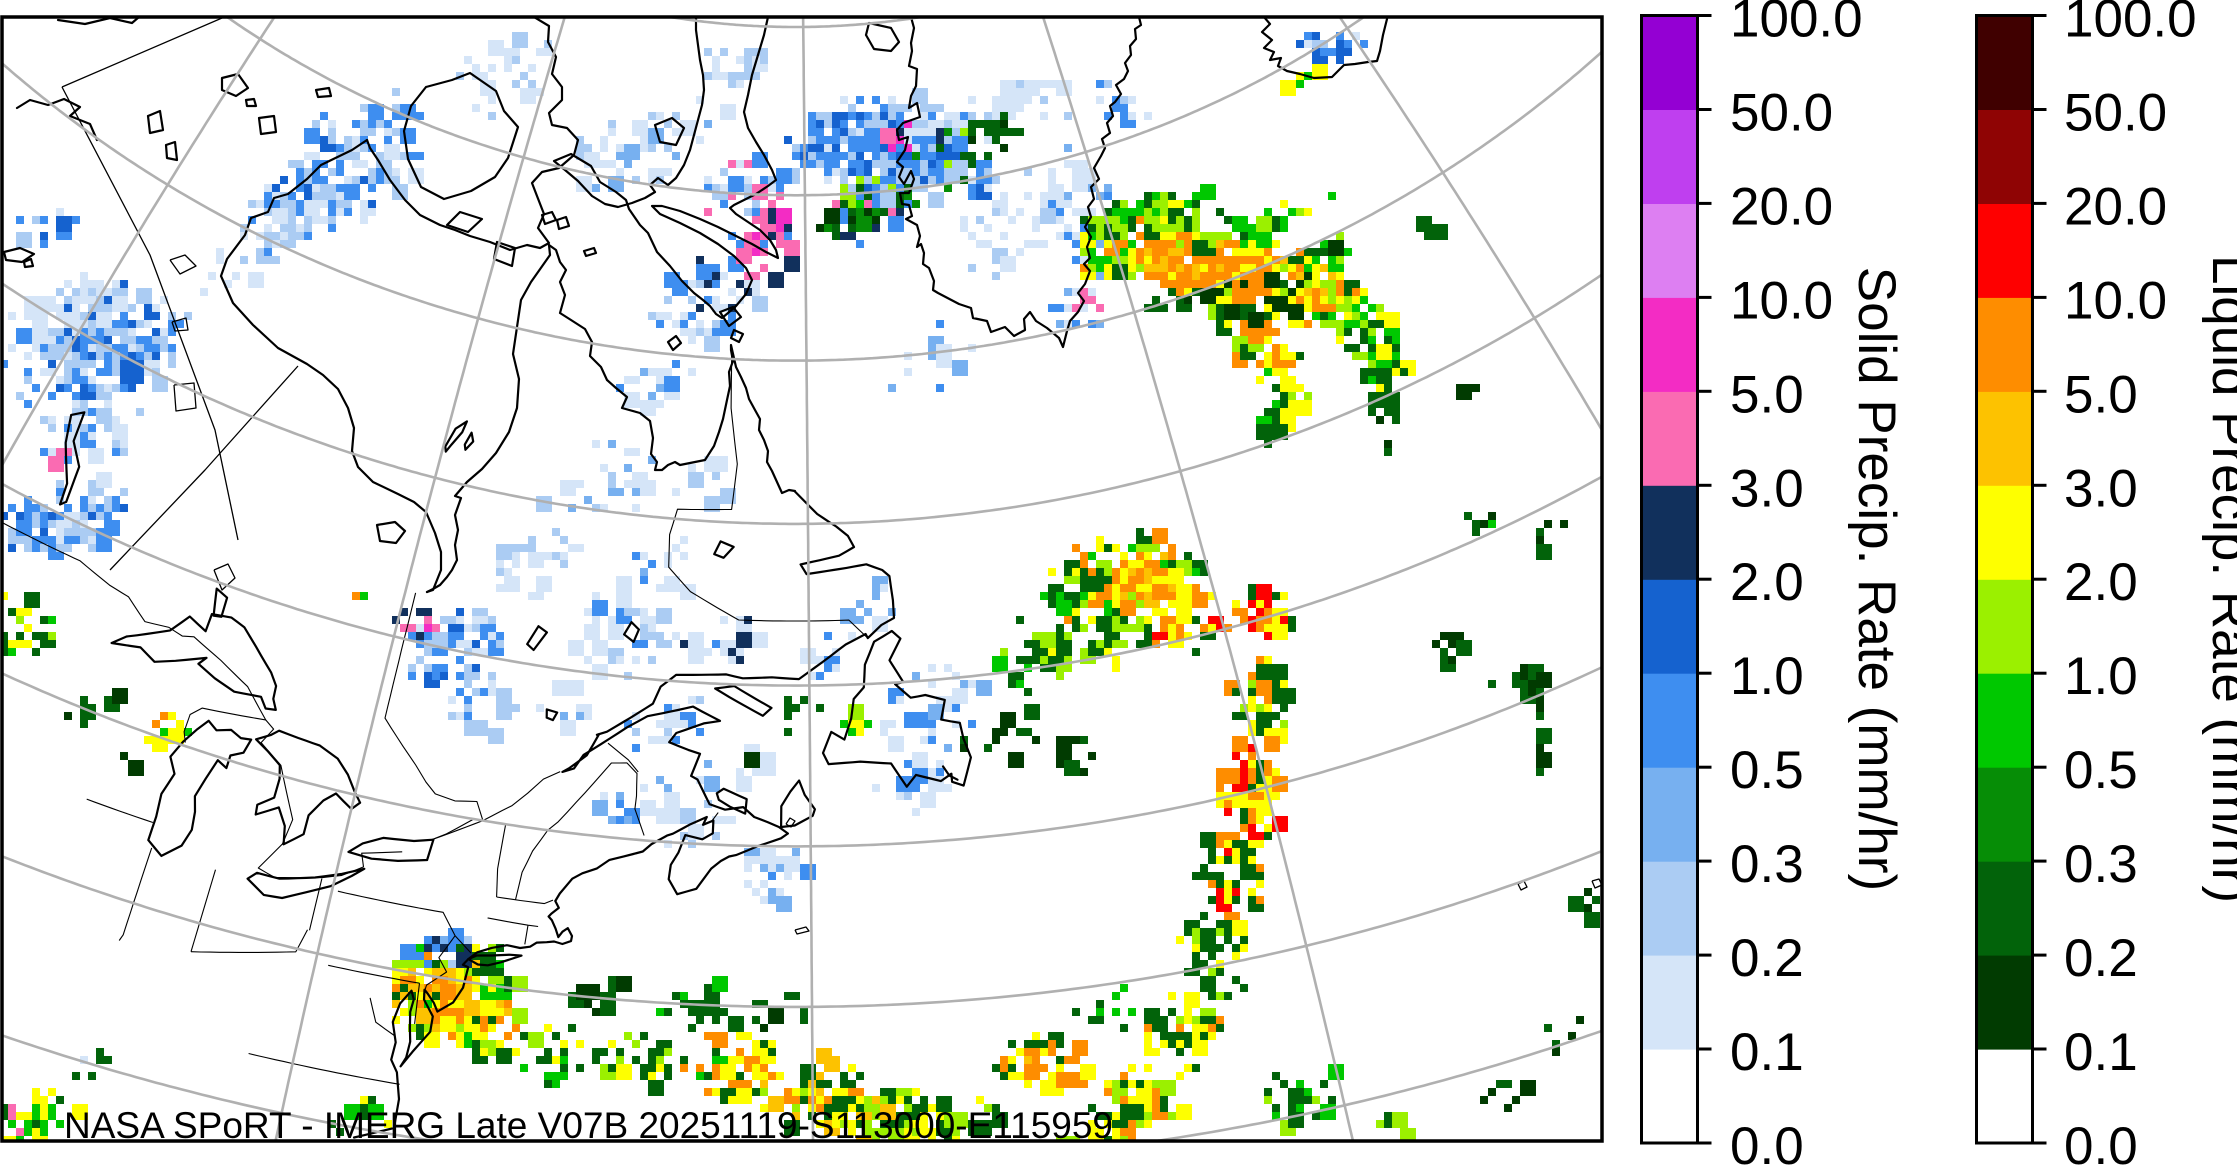  What do you see at coordinates (1876, 579) in the screenshot?
I see `svg-text: Solid Precip. Rate (mm/hr)` at bounding box center [1876, 579].